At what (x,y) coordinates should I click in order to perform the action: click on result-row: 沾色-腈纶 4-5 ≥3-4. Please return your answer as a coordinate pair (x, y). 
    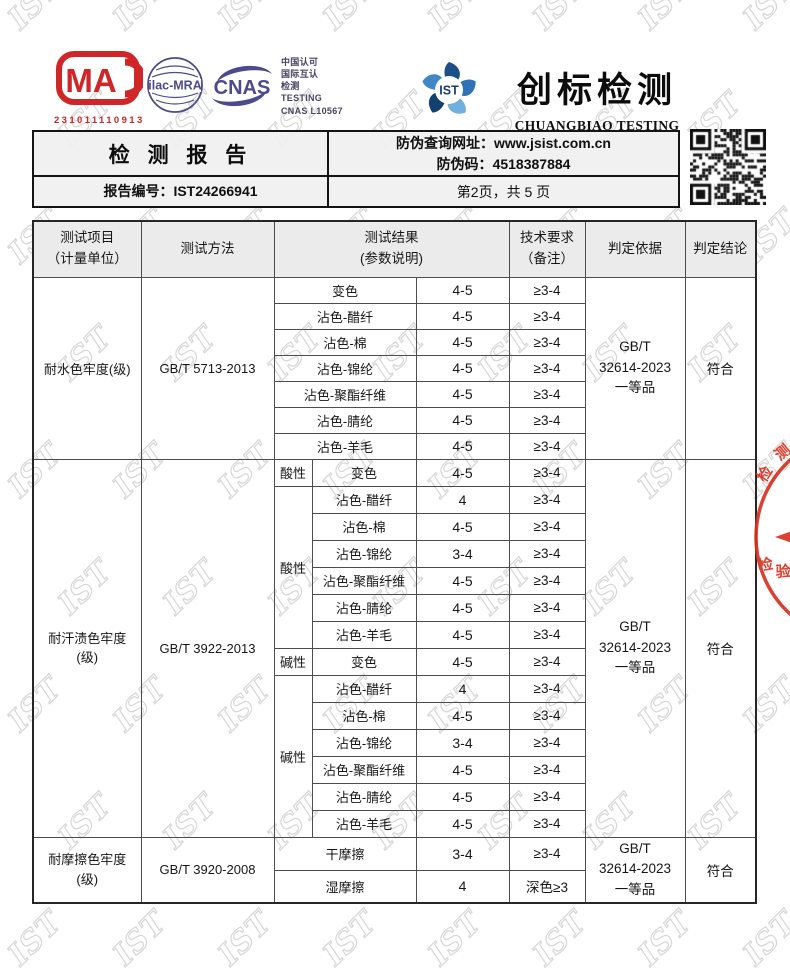
    Looking at the image, I should click on (394, 796).